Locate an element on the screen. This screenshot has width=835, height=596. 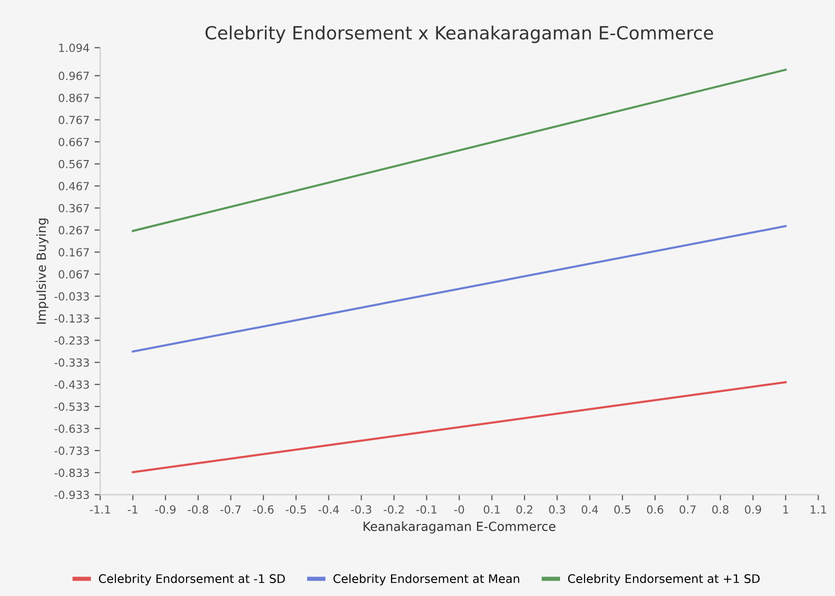
x-tick-label: 1 is located at coordinates (785, 509).